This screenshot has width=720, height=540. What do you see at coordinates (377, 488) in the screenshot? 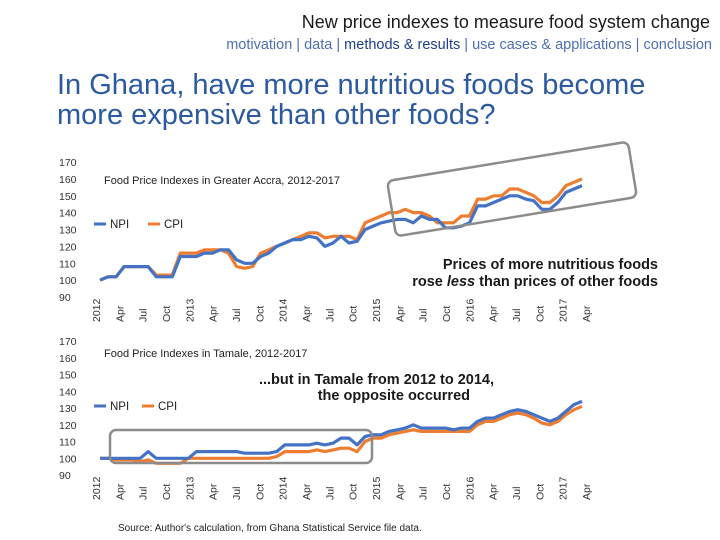
I see `tamale-xtick-label: 2015` at bounding box center [377, 488].